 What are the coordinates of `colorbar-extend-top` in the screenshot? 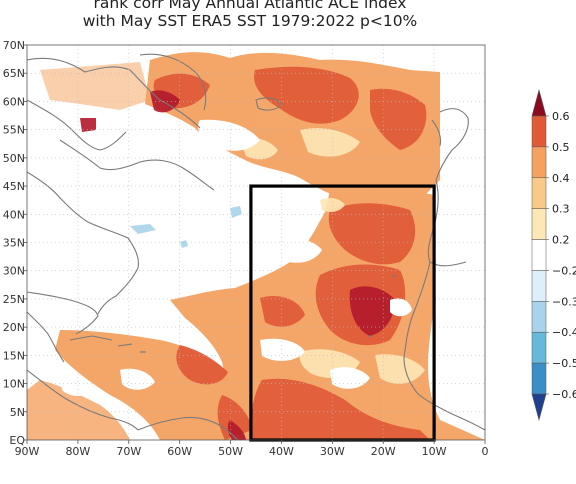 It's located at (539, 102).